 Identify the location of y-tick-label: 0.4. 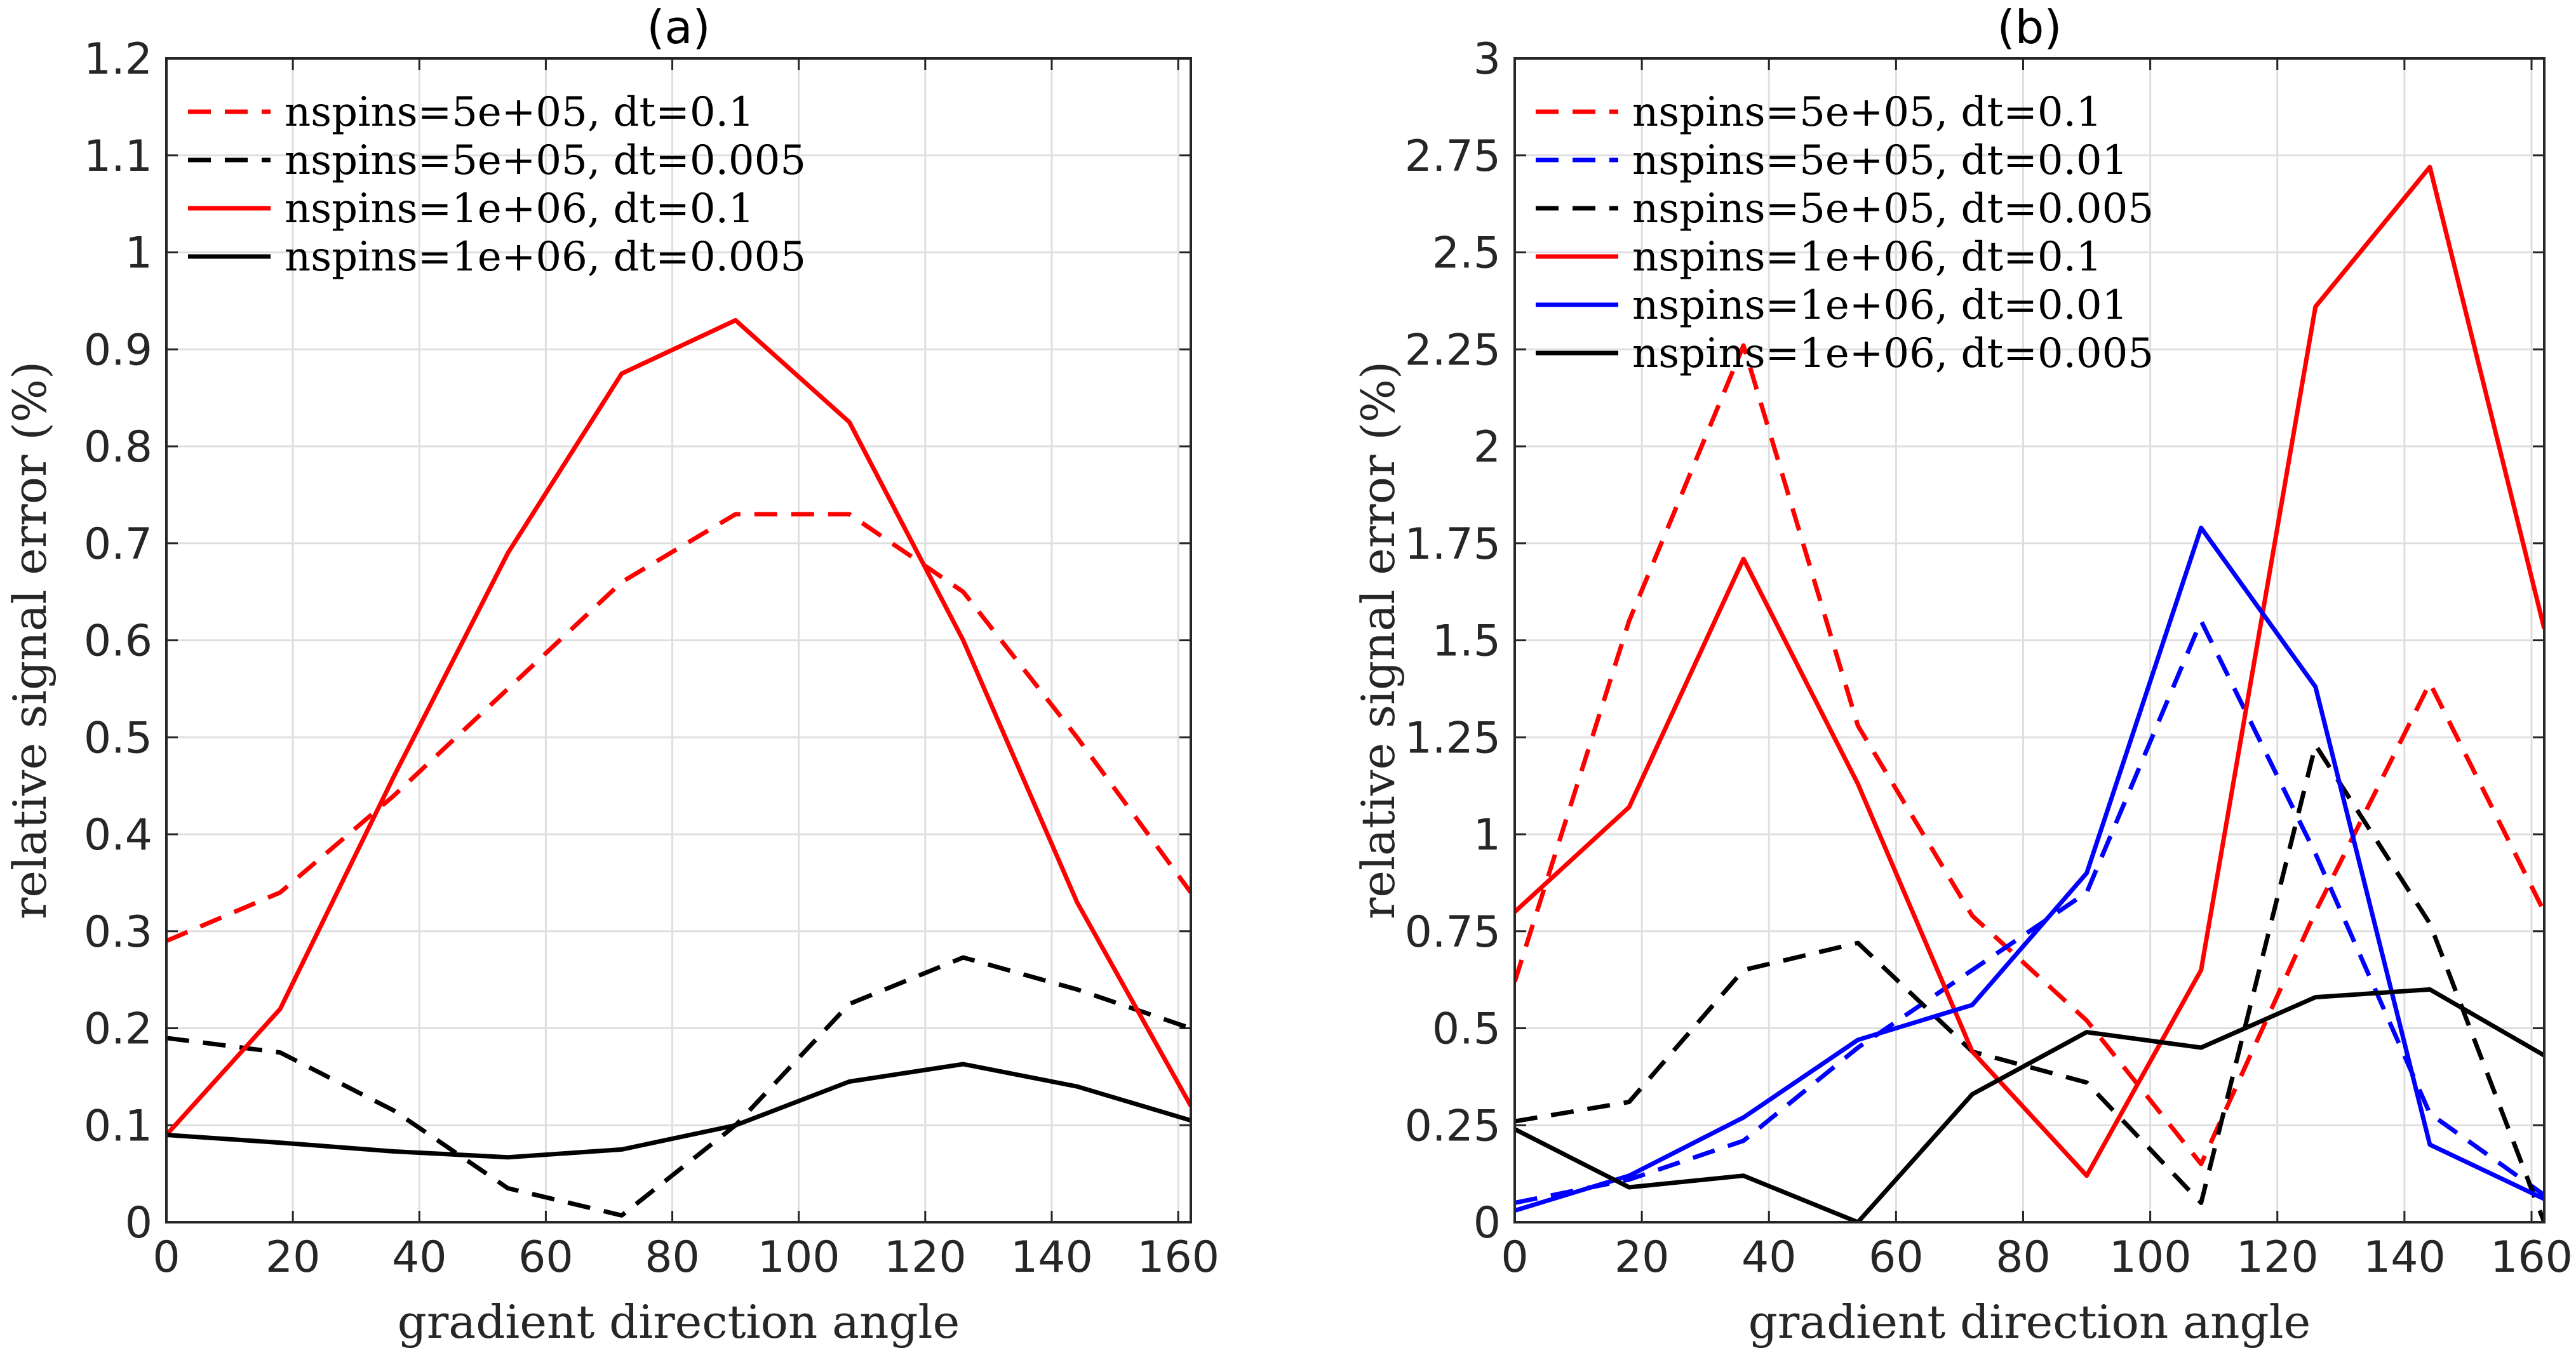
(118, 835).